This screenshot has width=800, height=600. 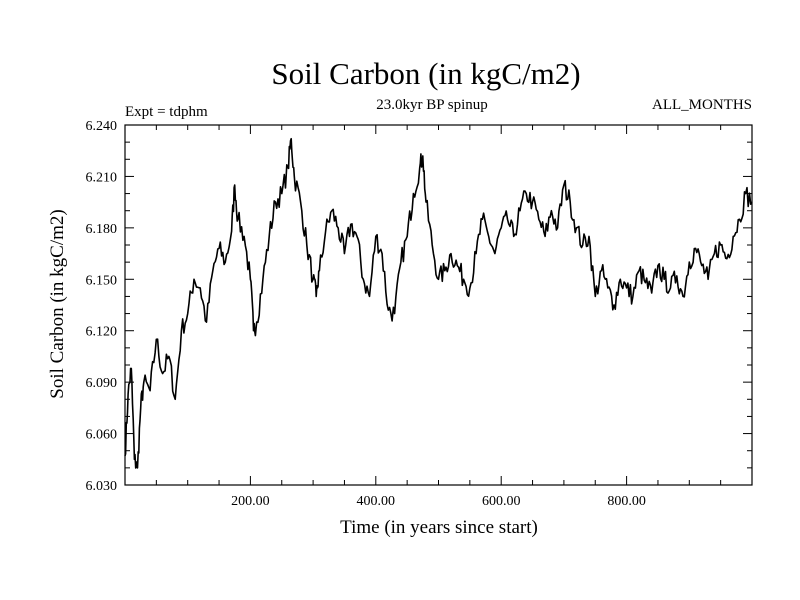 I want to click on chart-title: Soil Carbon (in kgC/m2), so click(x=425, y=73).